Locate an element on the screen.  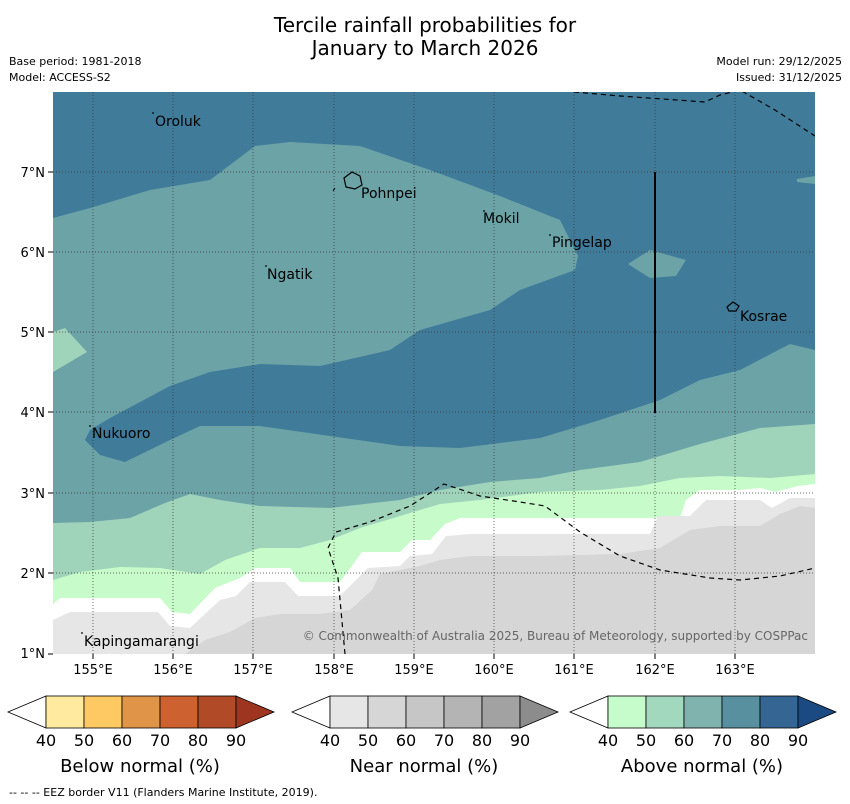
near-extend-right is located at coordinates (539, 712).